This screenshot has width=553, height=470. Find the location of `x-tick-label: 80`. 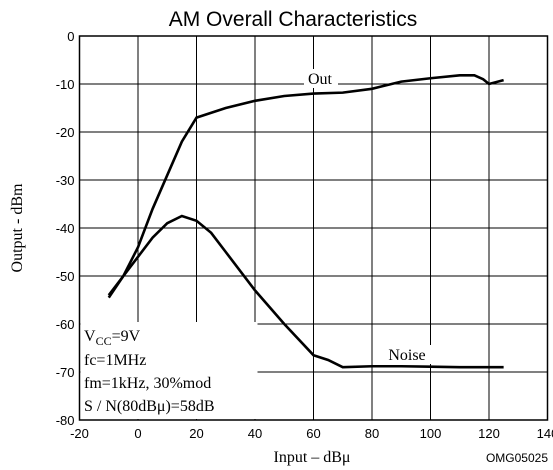

x-tick-label: 80 is located at coordinates (372, 433).